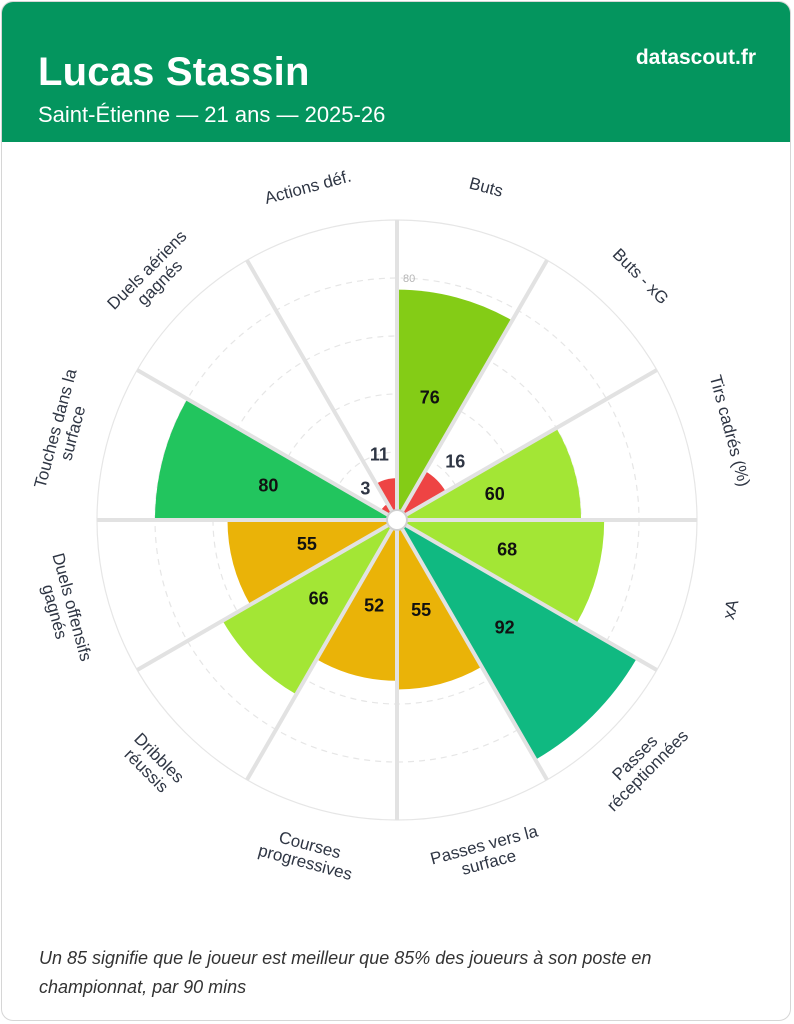  Describe the element at coordinates (409, 279) in the screenshot. I see `ring-value-label: 80` at that location.